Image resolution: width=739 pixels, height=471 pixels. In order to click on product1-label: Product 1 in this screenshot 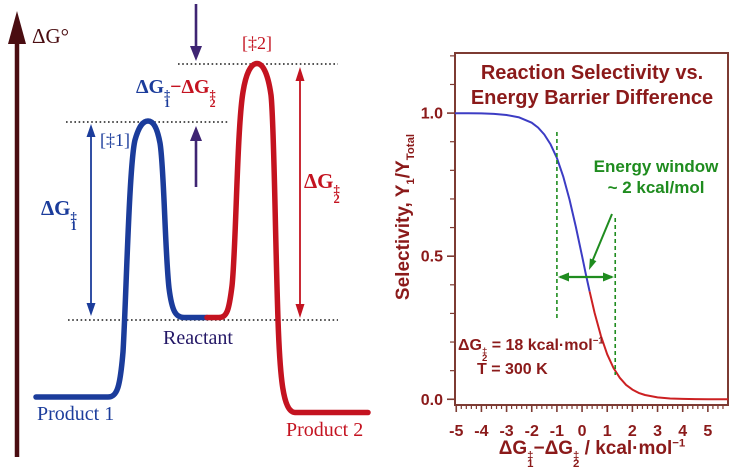, I will do `click(76, 414)`.